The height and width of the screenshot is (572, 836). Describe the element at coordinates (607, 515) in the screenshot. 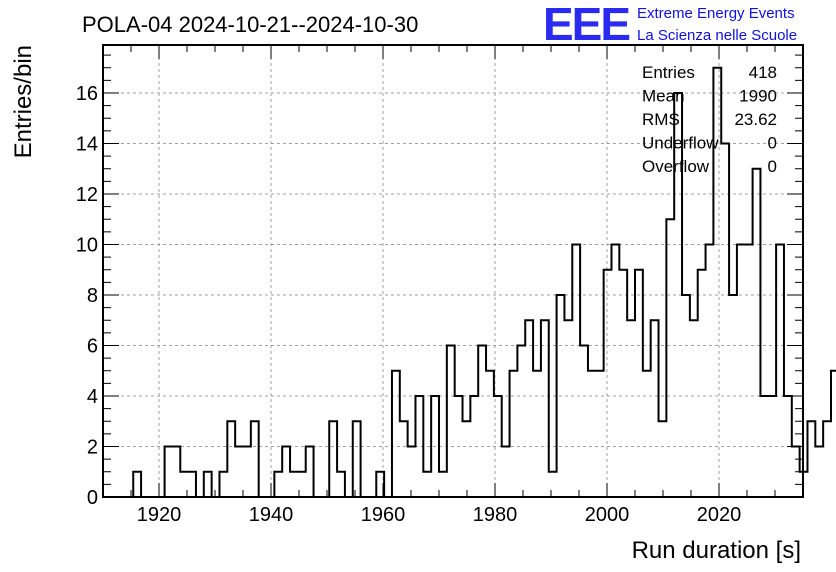

I see `x-tick-label: 2000` at that location.